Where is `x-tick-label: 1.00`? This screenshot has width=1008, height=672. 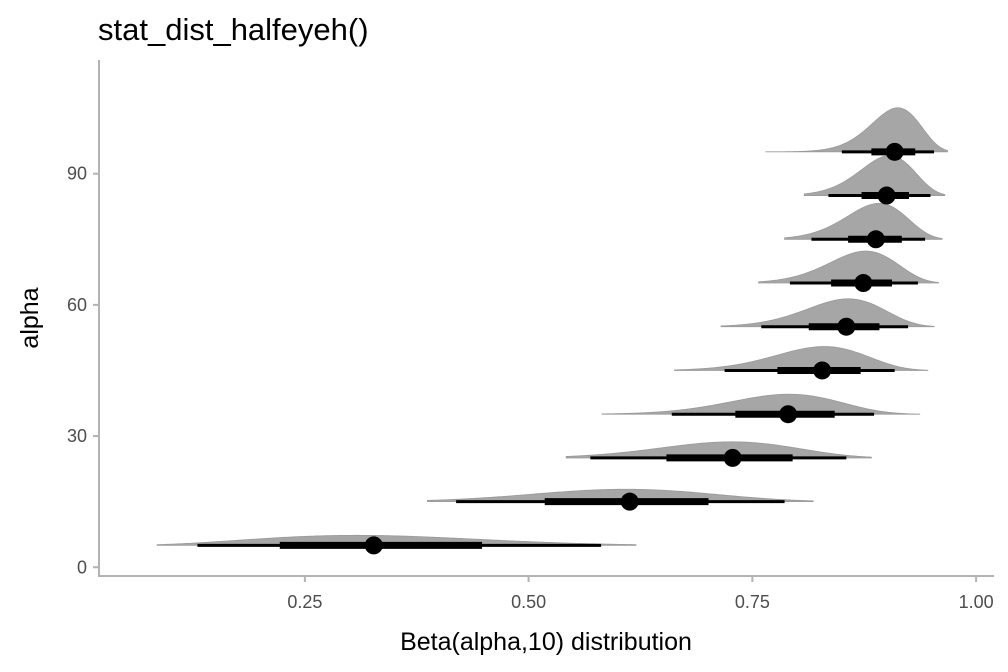 x-tick-label: 1.00 is located at coordinates (976, 602).